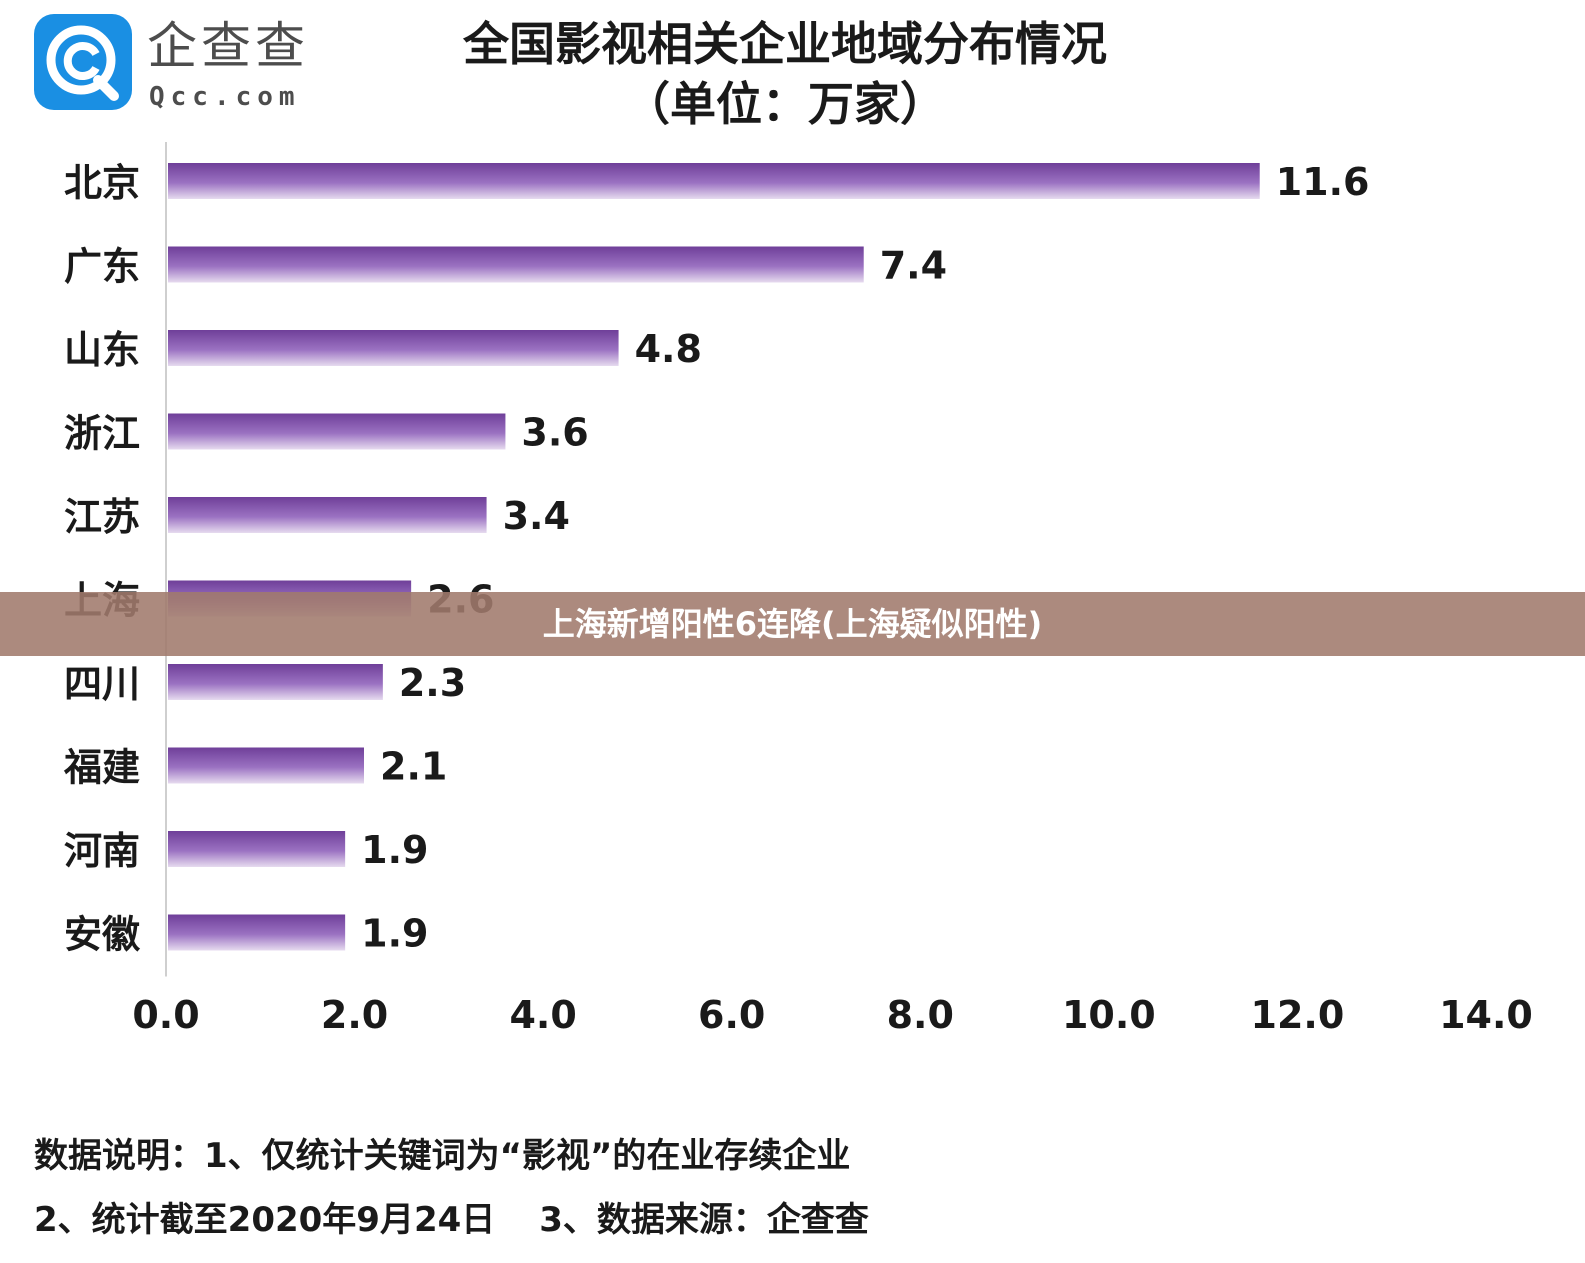  What do you see at coordinates (101, 768) in the screenshot?
I see `category-label: 福建` at bounding box center [101, 768].